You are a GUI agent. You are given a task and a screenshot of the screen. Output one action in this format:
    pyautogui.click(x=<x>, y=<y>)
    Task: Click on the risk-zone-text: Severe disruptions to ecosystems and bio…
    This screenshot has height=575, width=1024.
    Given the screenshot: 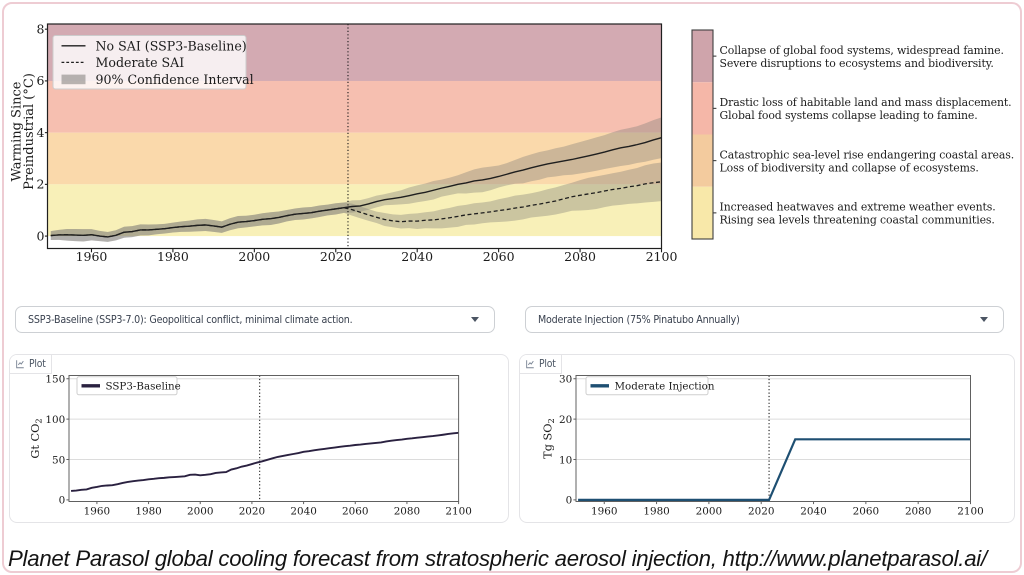 What is the action you would take?
    pyautogui.click(x=857, y=63)
    